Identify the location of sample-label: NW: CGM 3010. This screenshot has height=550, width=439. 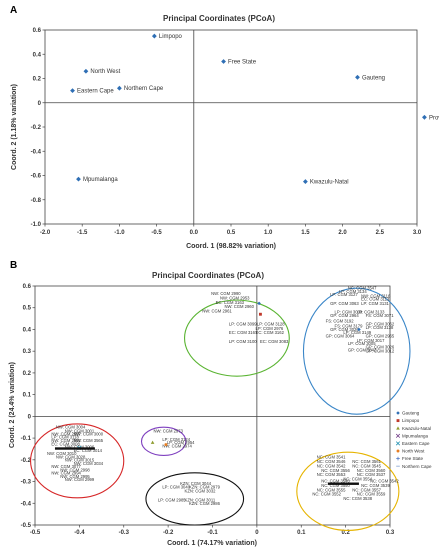
(62, 453).